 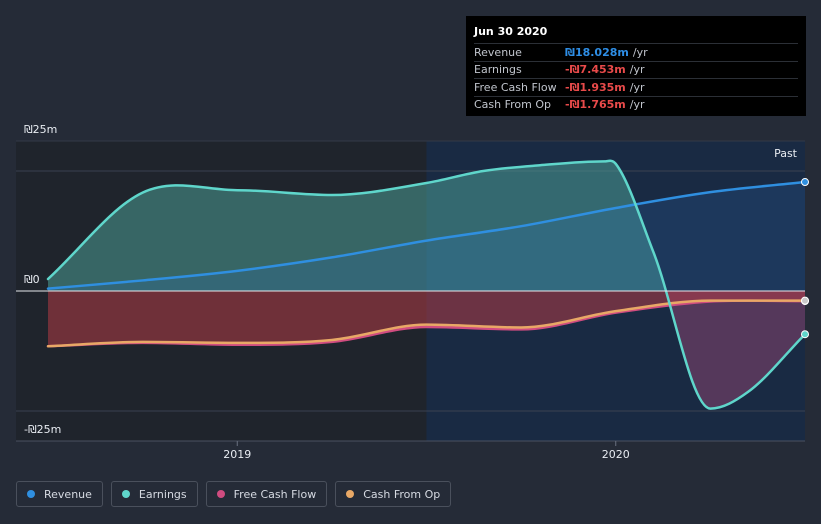 I want to click on cash-from-op-line, so click(x=426, y=323).